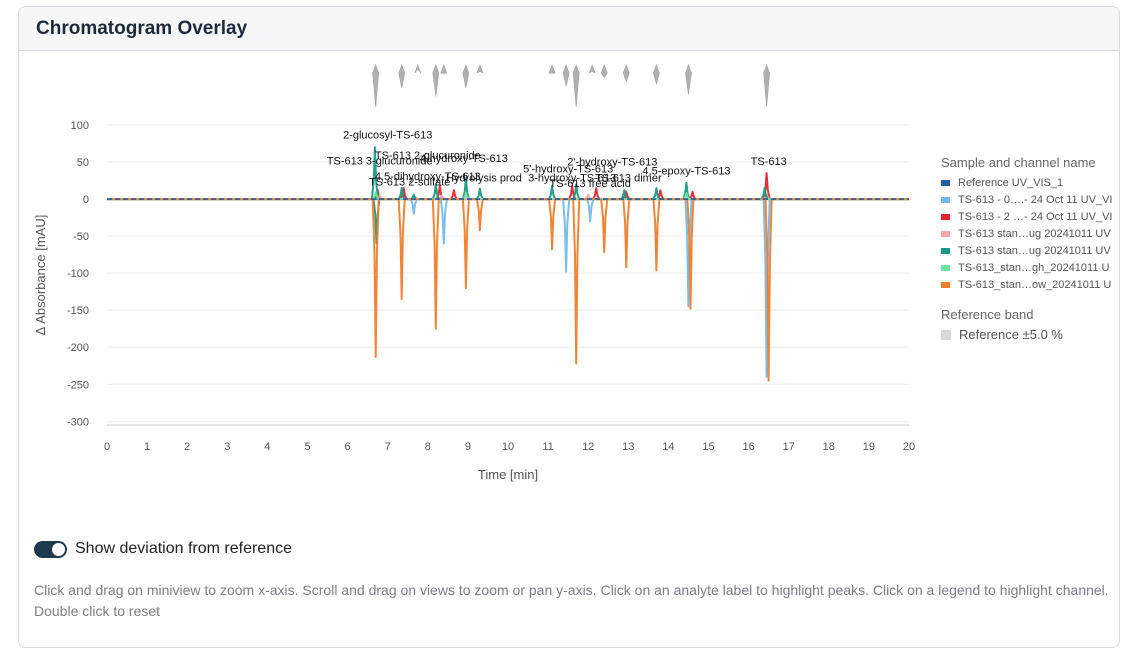  I want to click on x-tick-label: 13, so click(628, 447).